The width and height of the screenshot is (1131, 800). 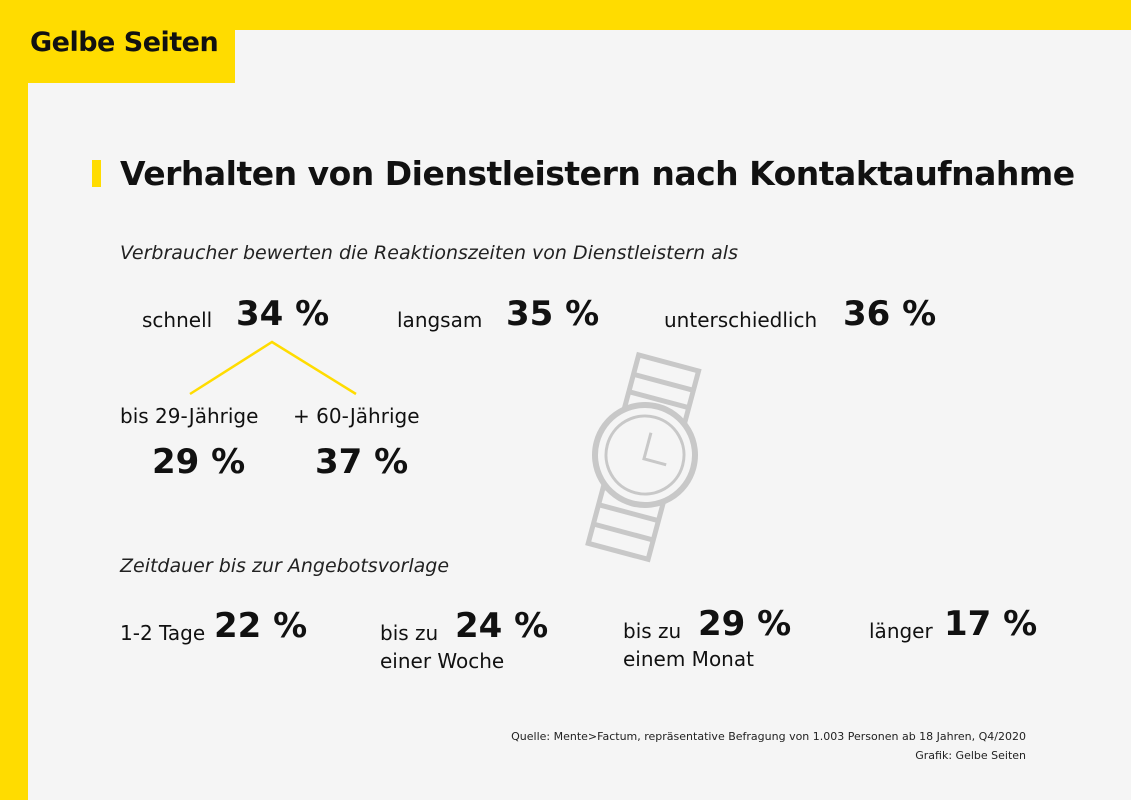 I want to click on logo: Gelbe Seiten, so click(x=117, y=41).